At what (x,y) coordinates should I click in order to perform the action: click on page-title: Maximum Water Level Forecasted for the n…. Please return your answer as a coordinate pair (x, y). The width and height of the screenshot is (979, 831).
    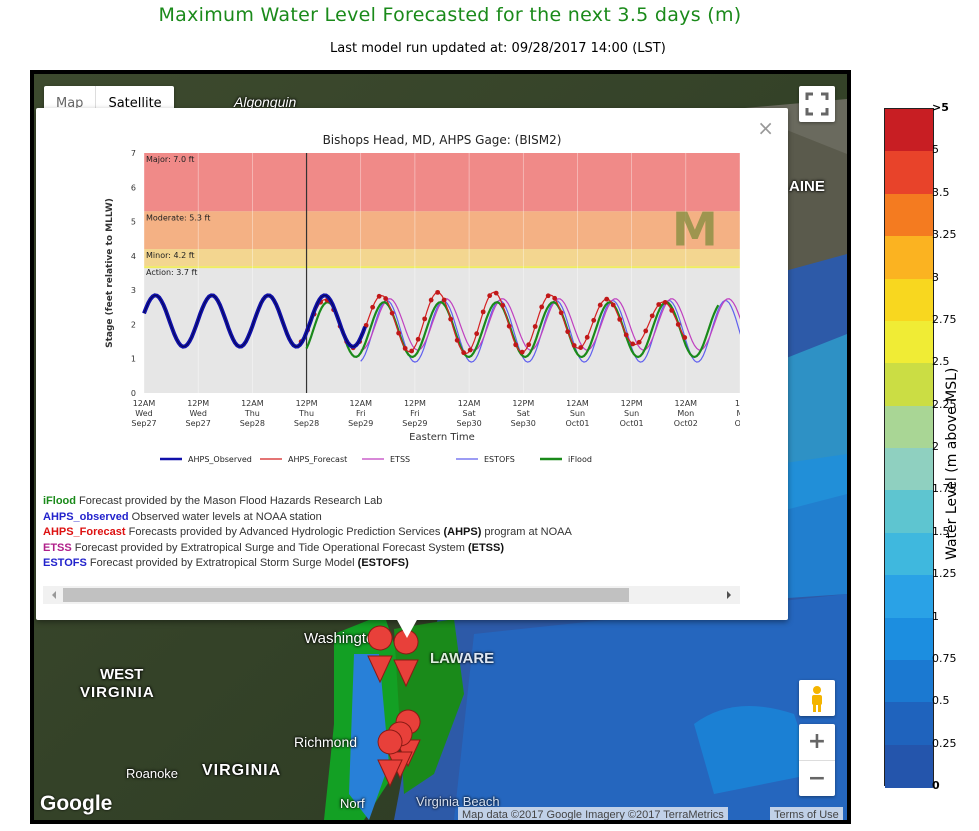
    Looking at the image, I should click on (450, 15).